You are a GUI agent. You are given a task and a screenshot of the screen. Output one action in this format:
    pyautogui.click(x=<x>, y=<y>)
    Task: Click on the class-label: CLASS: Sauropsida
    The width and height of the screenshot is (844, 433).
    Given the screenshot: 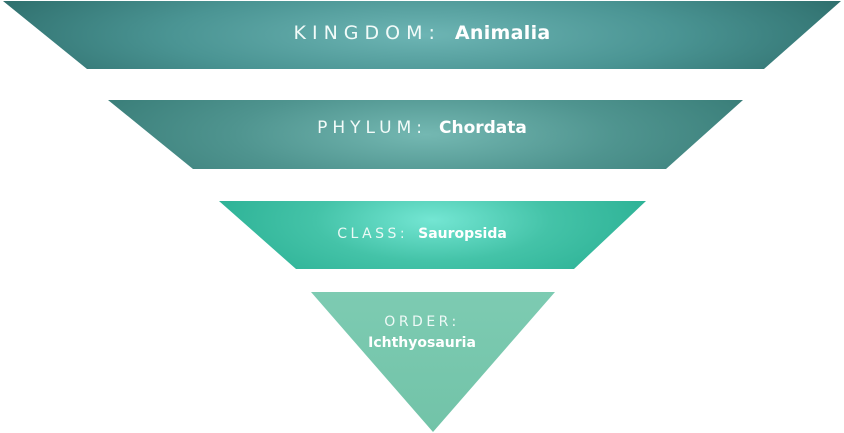 What is the action you would take?
    pyautogui.click(x=422, y=234)
    